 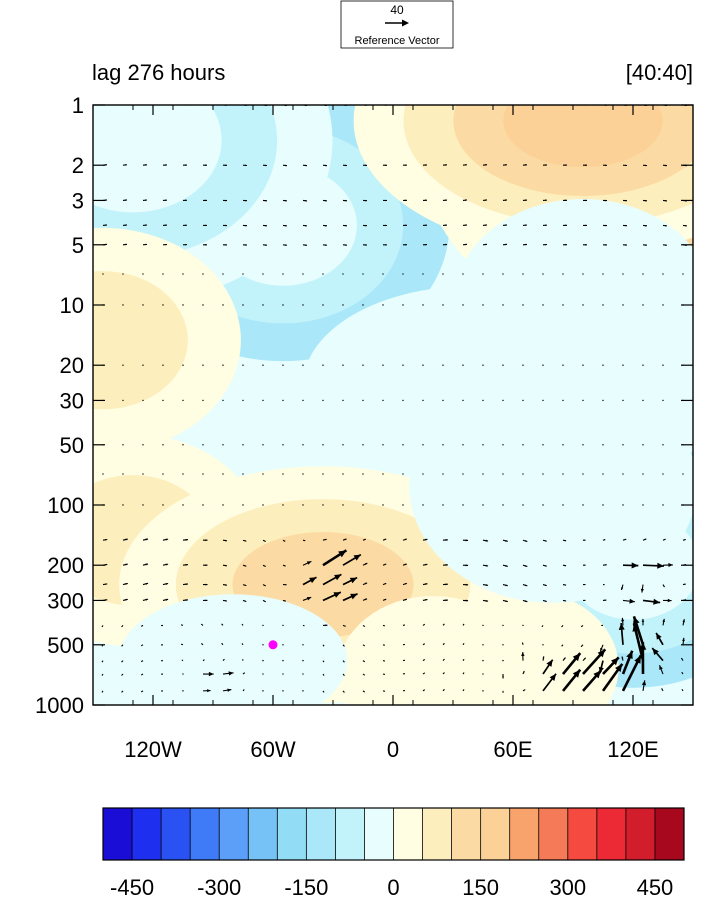 What do you see at coordinates (78, 105) in the screenshot?
I see `y-tick-label: 1` at bounding box center [78, 105].